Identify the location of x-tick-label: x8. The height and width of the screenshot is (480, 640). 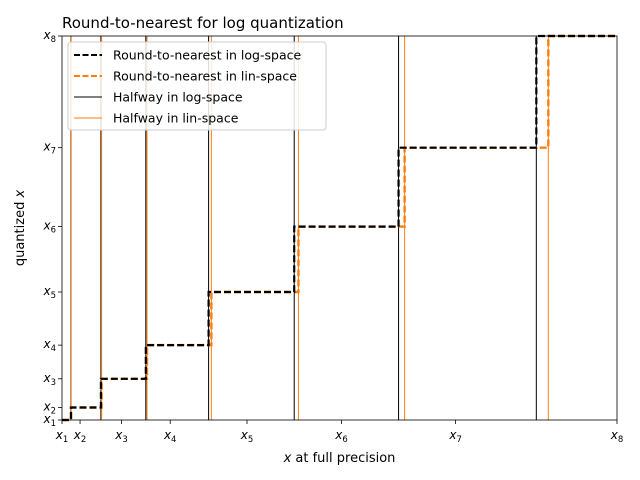
(617, 436).